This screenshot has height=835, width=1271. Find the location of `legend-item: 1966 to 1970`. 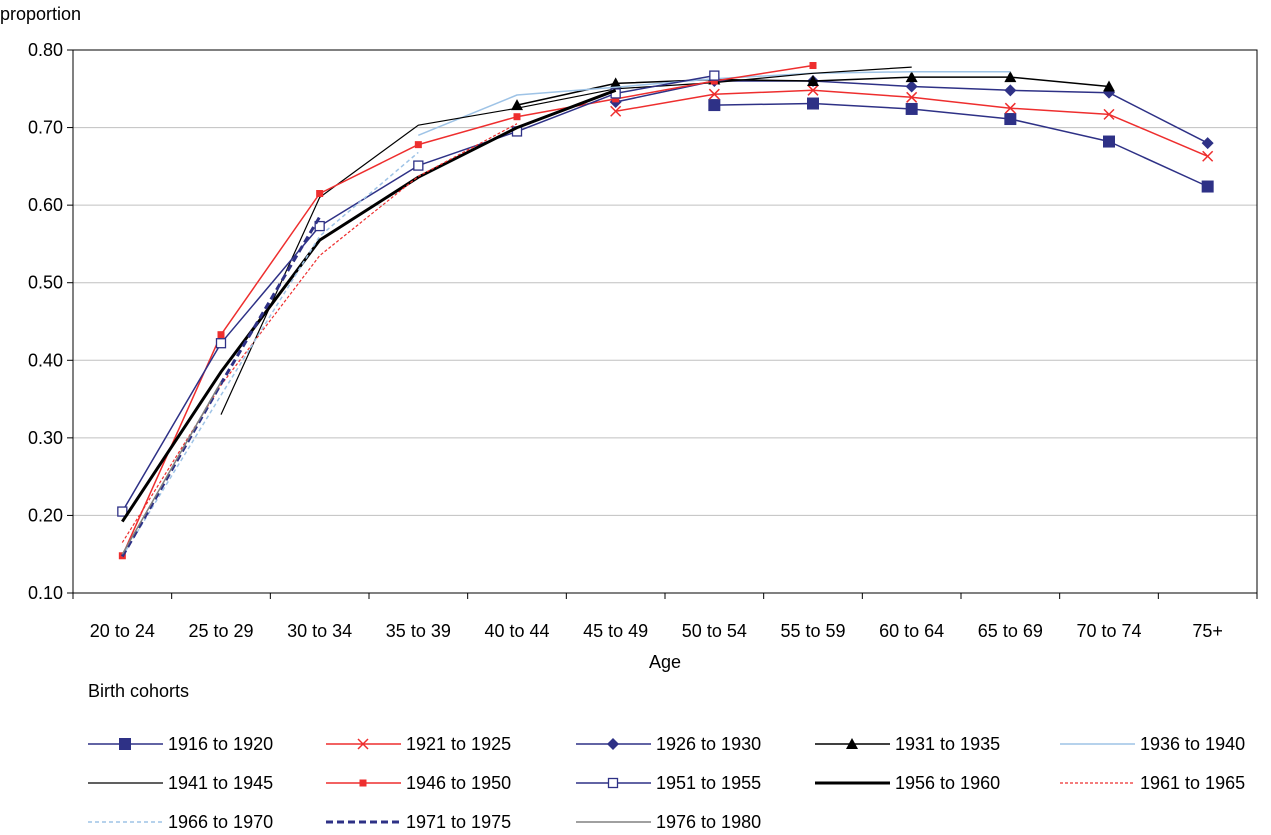

legend-item: 1966 to 1970 is located at coordinates (180, 822).